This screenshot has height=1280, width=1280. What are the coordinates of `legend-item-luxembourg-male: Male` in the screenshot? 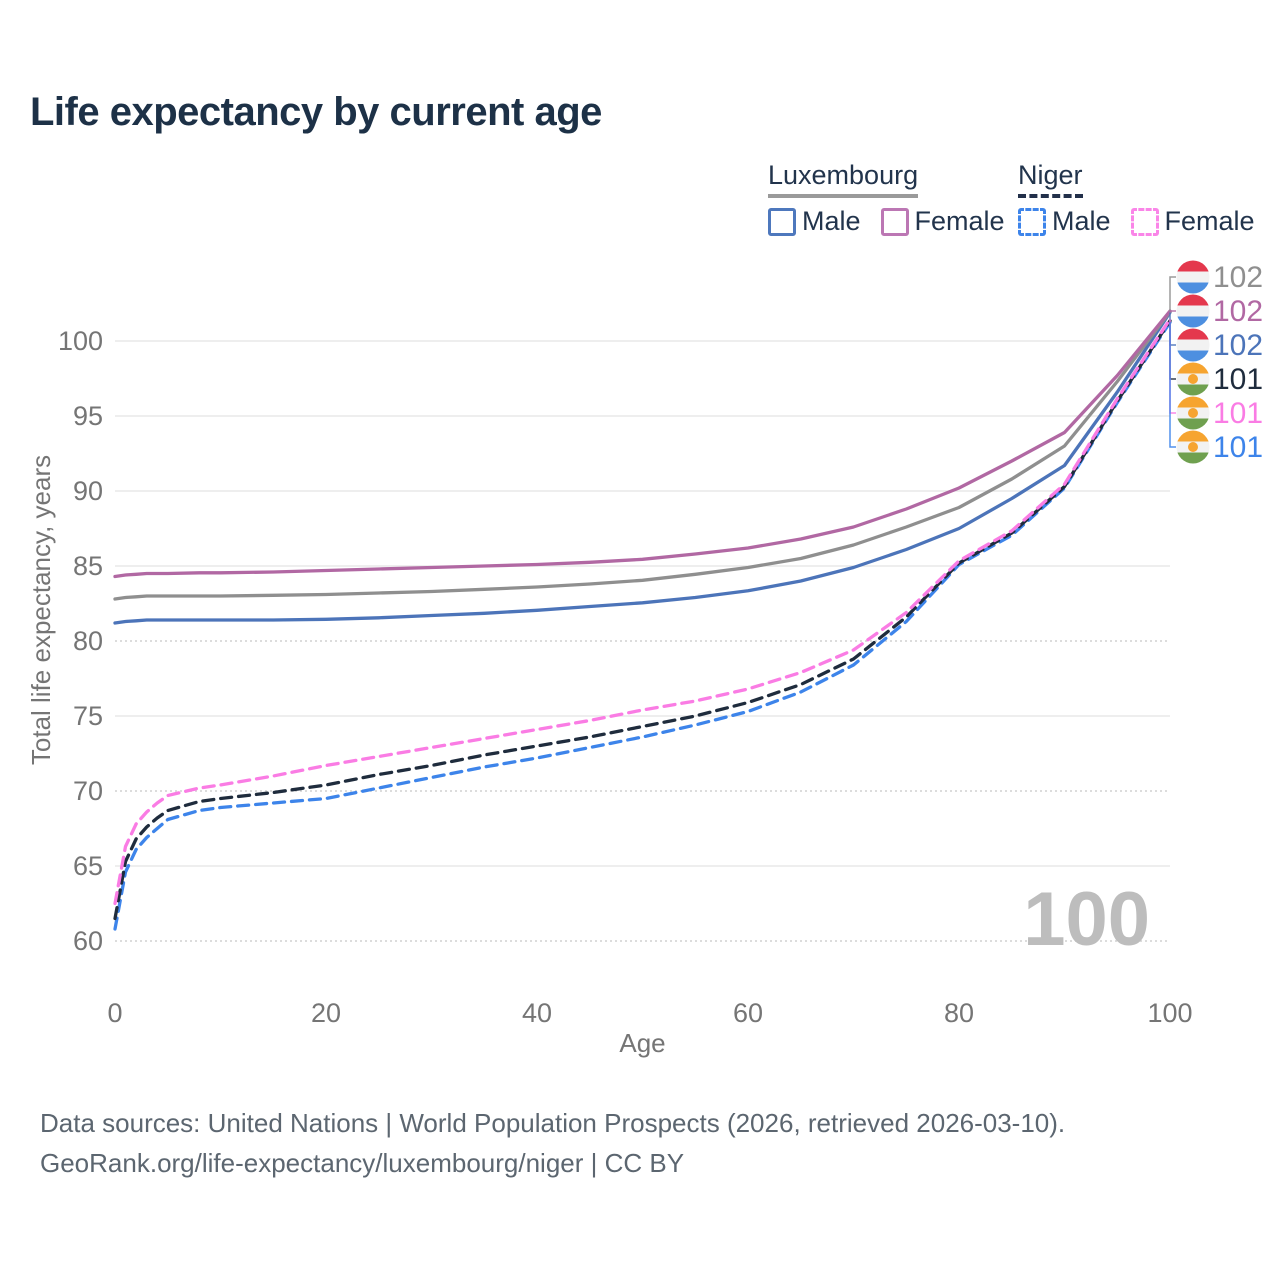 It's located at (814, 221).